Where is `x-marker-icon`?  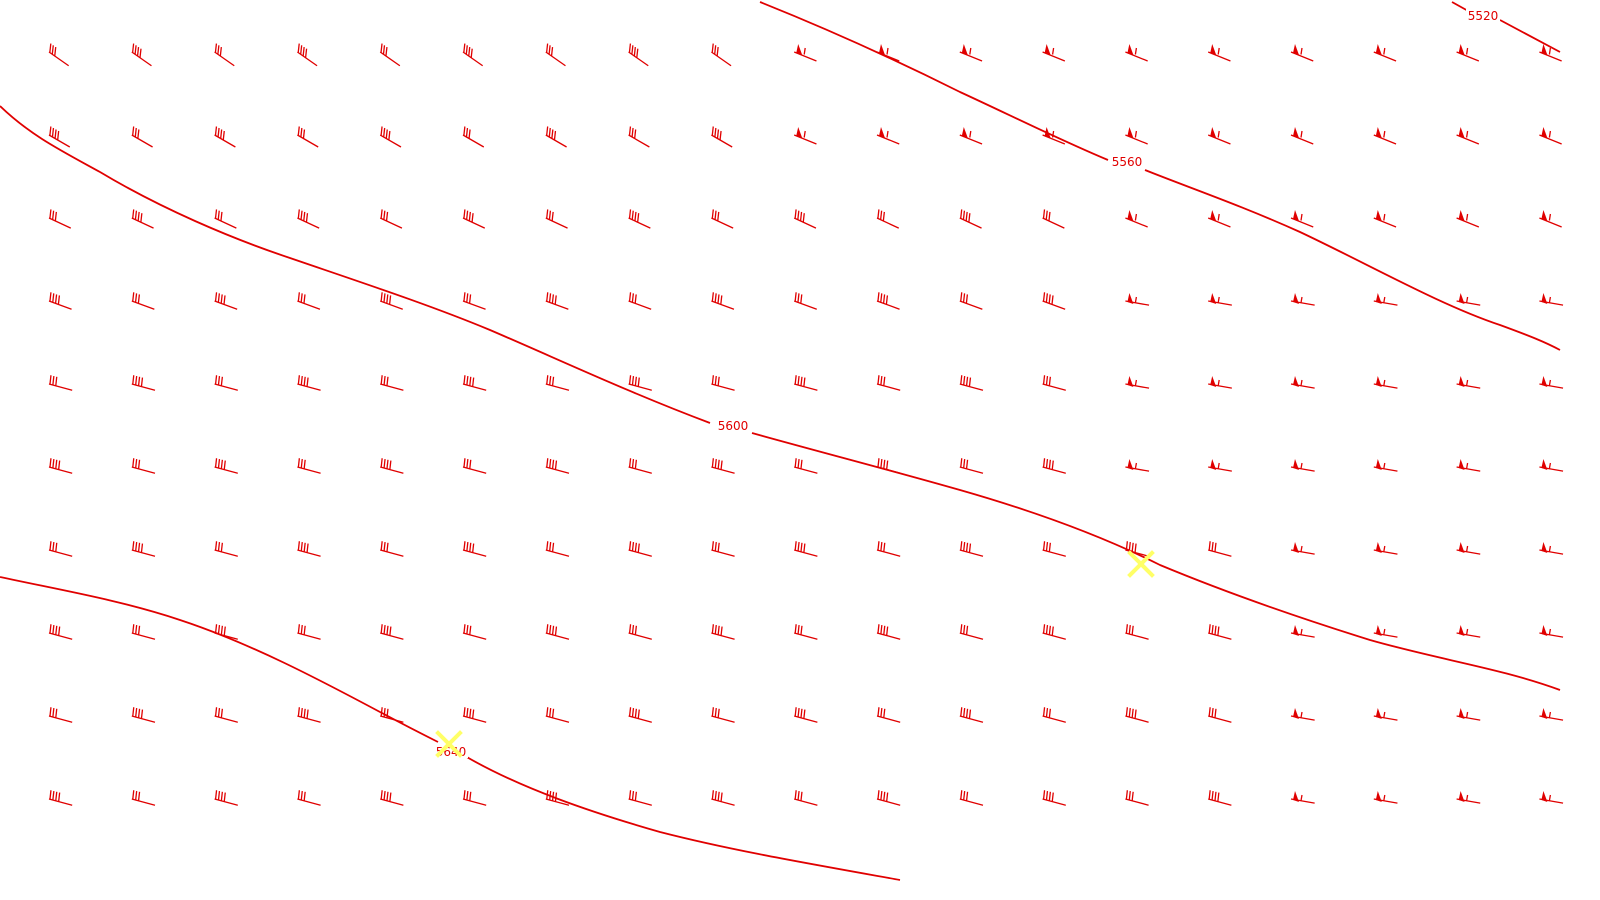 x-marker-icon is located at coordinates (1141, 564).